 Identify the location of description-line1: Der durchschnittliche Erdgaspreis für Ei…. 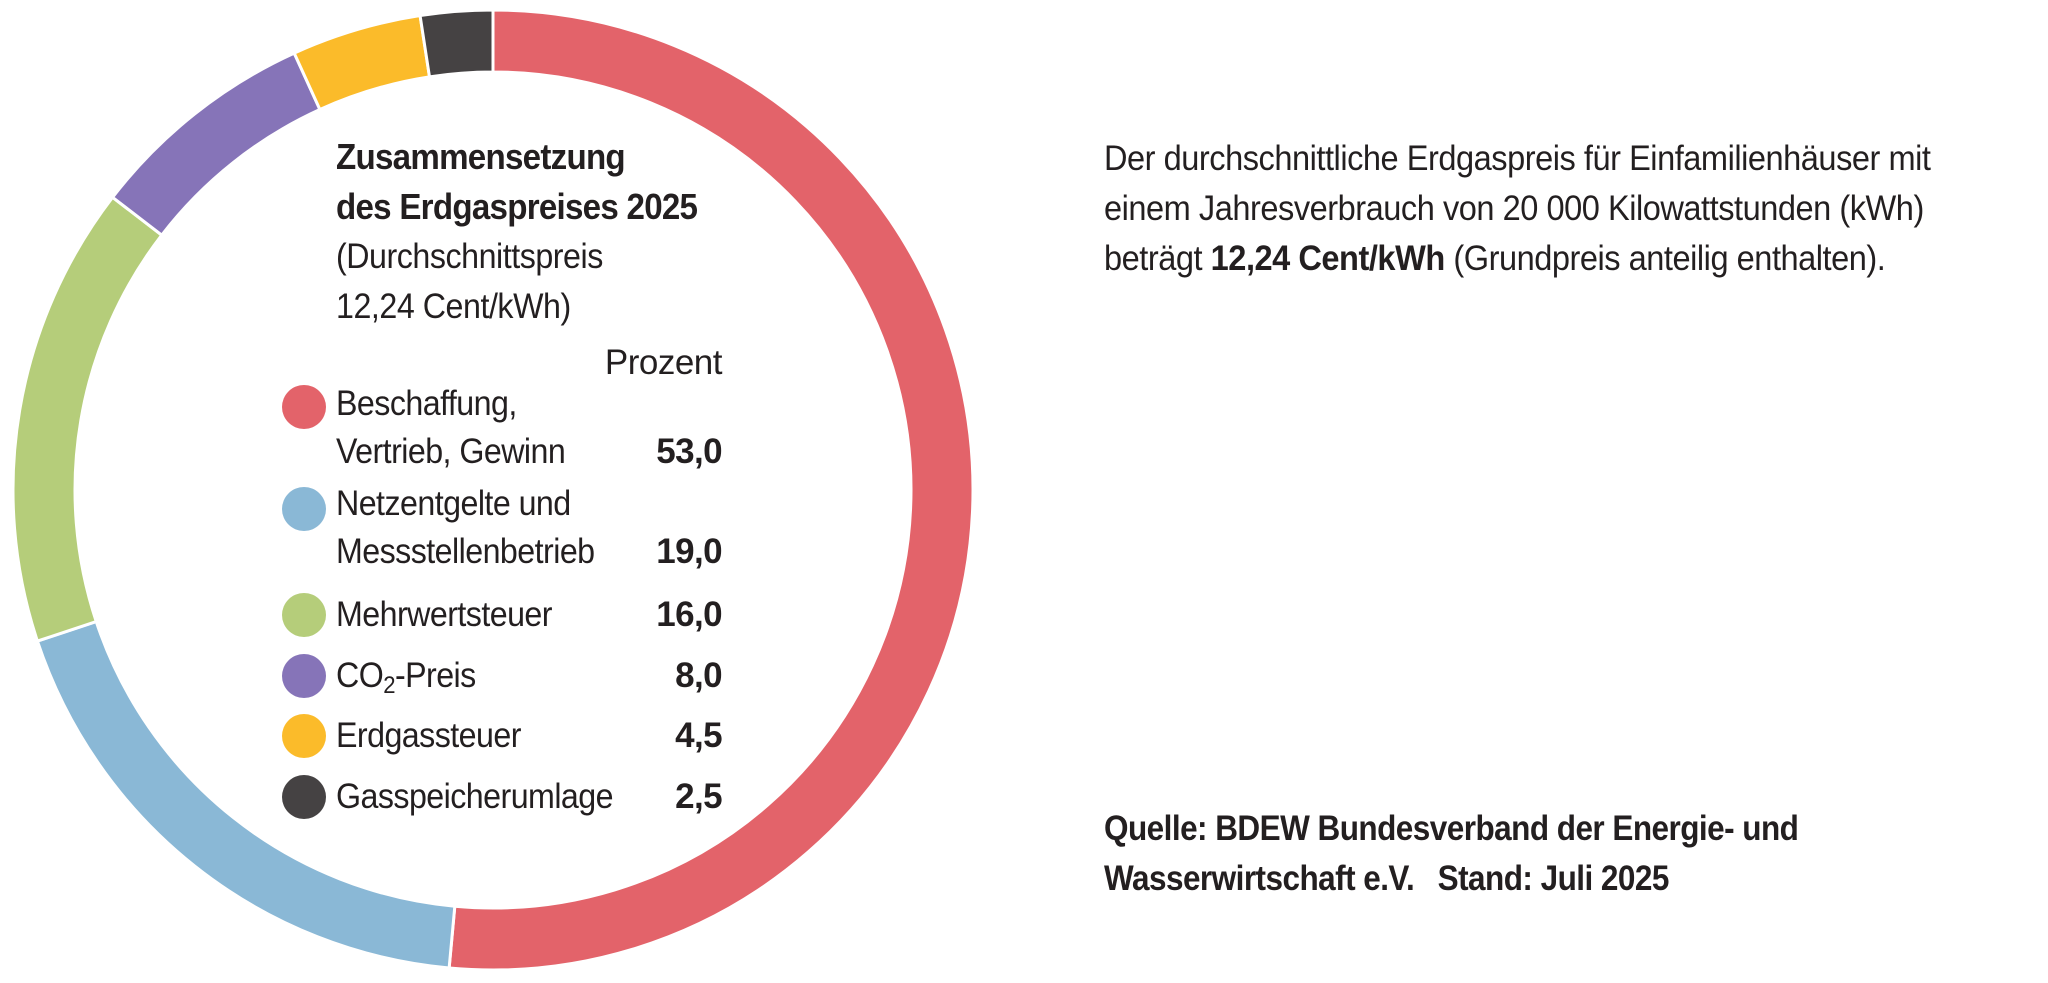
(1517, 158).